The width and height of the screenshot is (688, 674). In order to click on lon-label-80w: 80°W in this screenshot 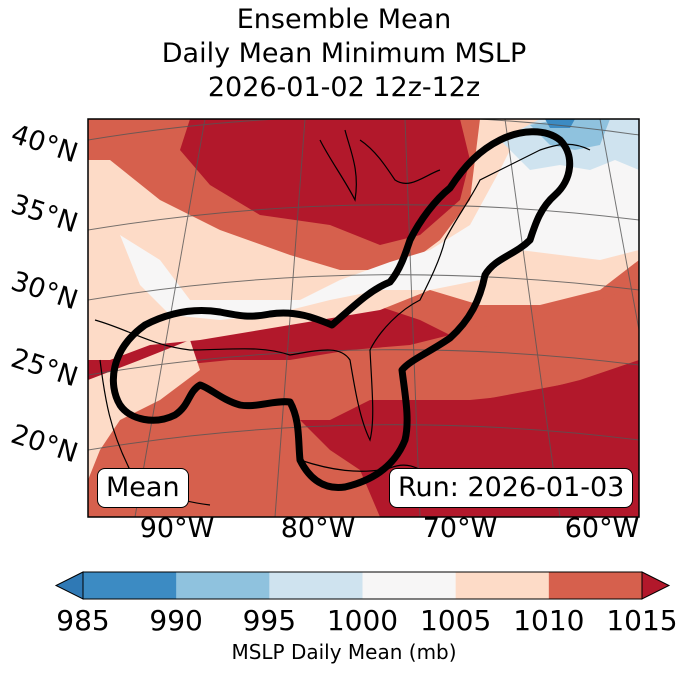, I will do `click(318, 528)`.